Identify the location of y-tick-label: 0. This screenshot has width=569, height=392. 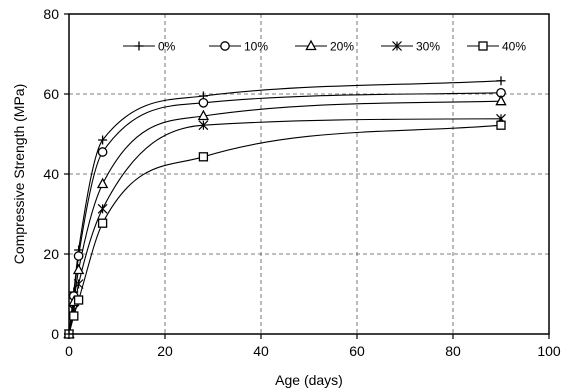
(55, 334).